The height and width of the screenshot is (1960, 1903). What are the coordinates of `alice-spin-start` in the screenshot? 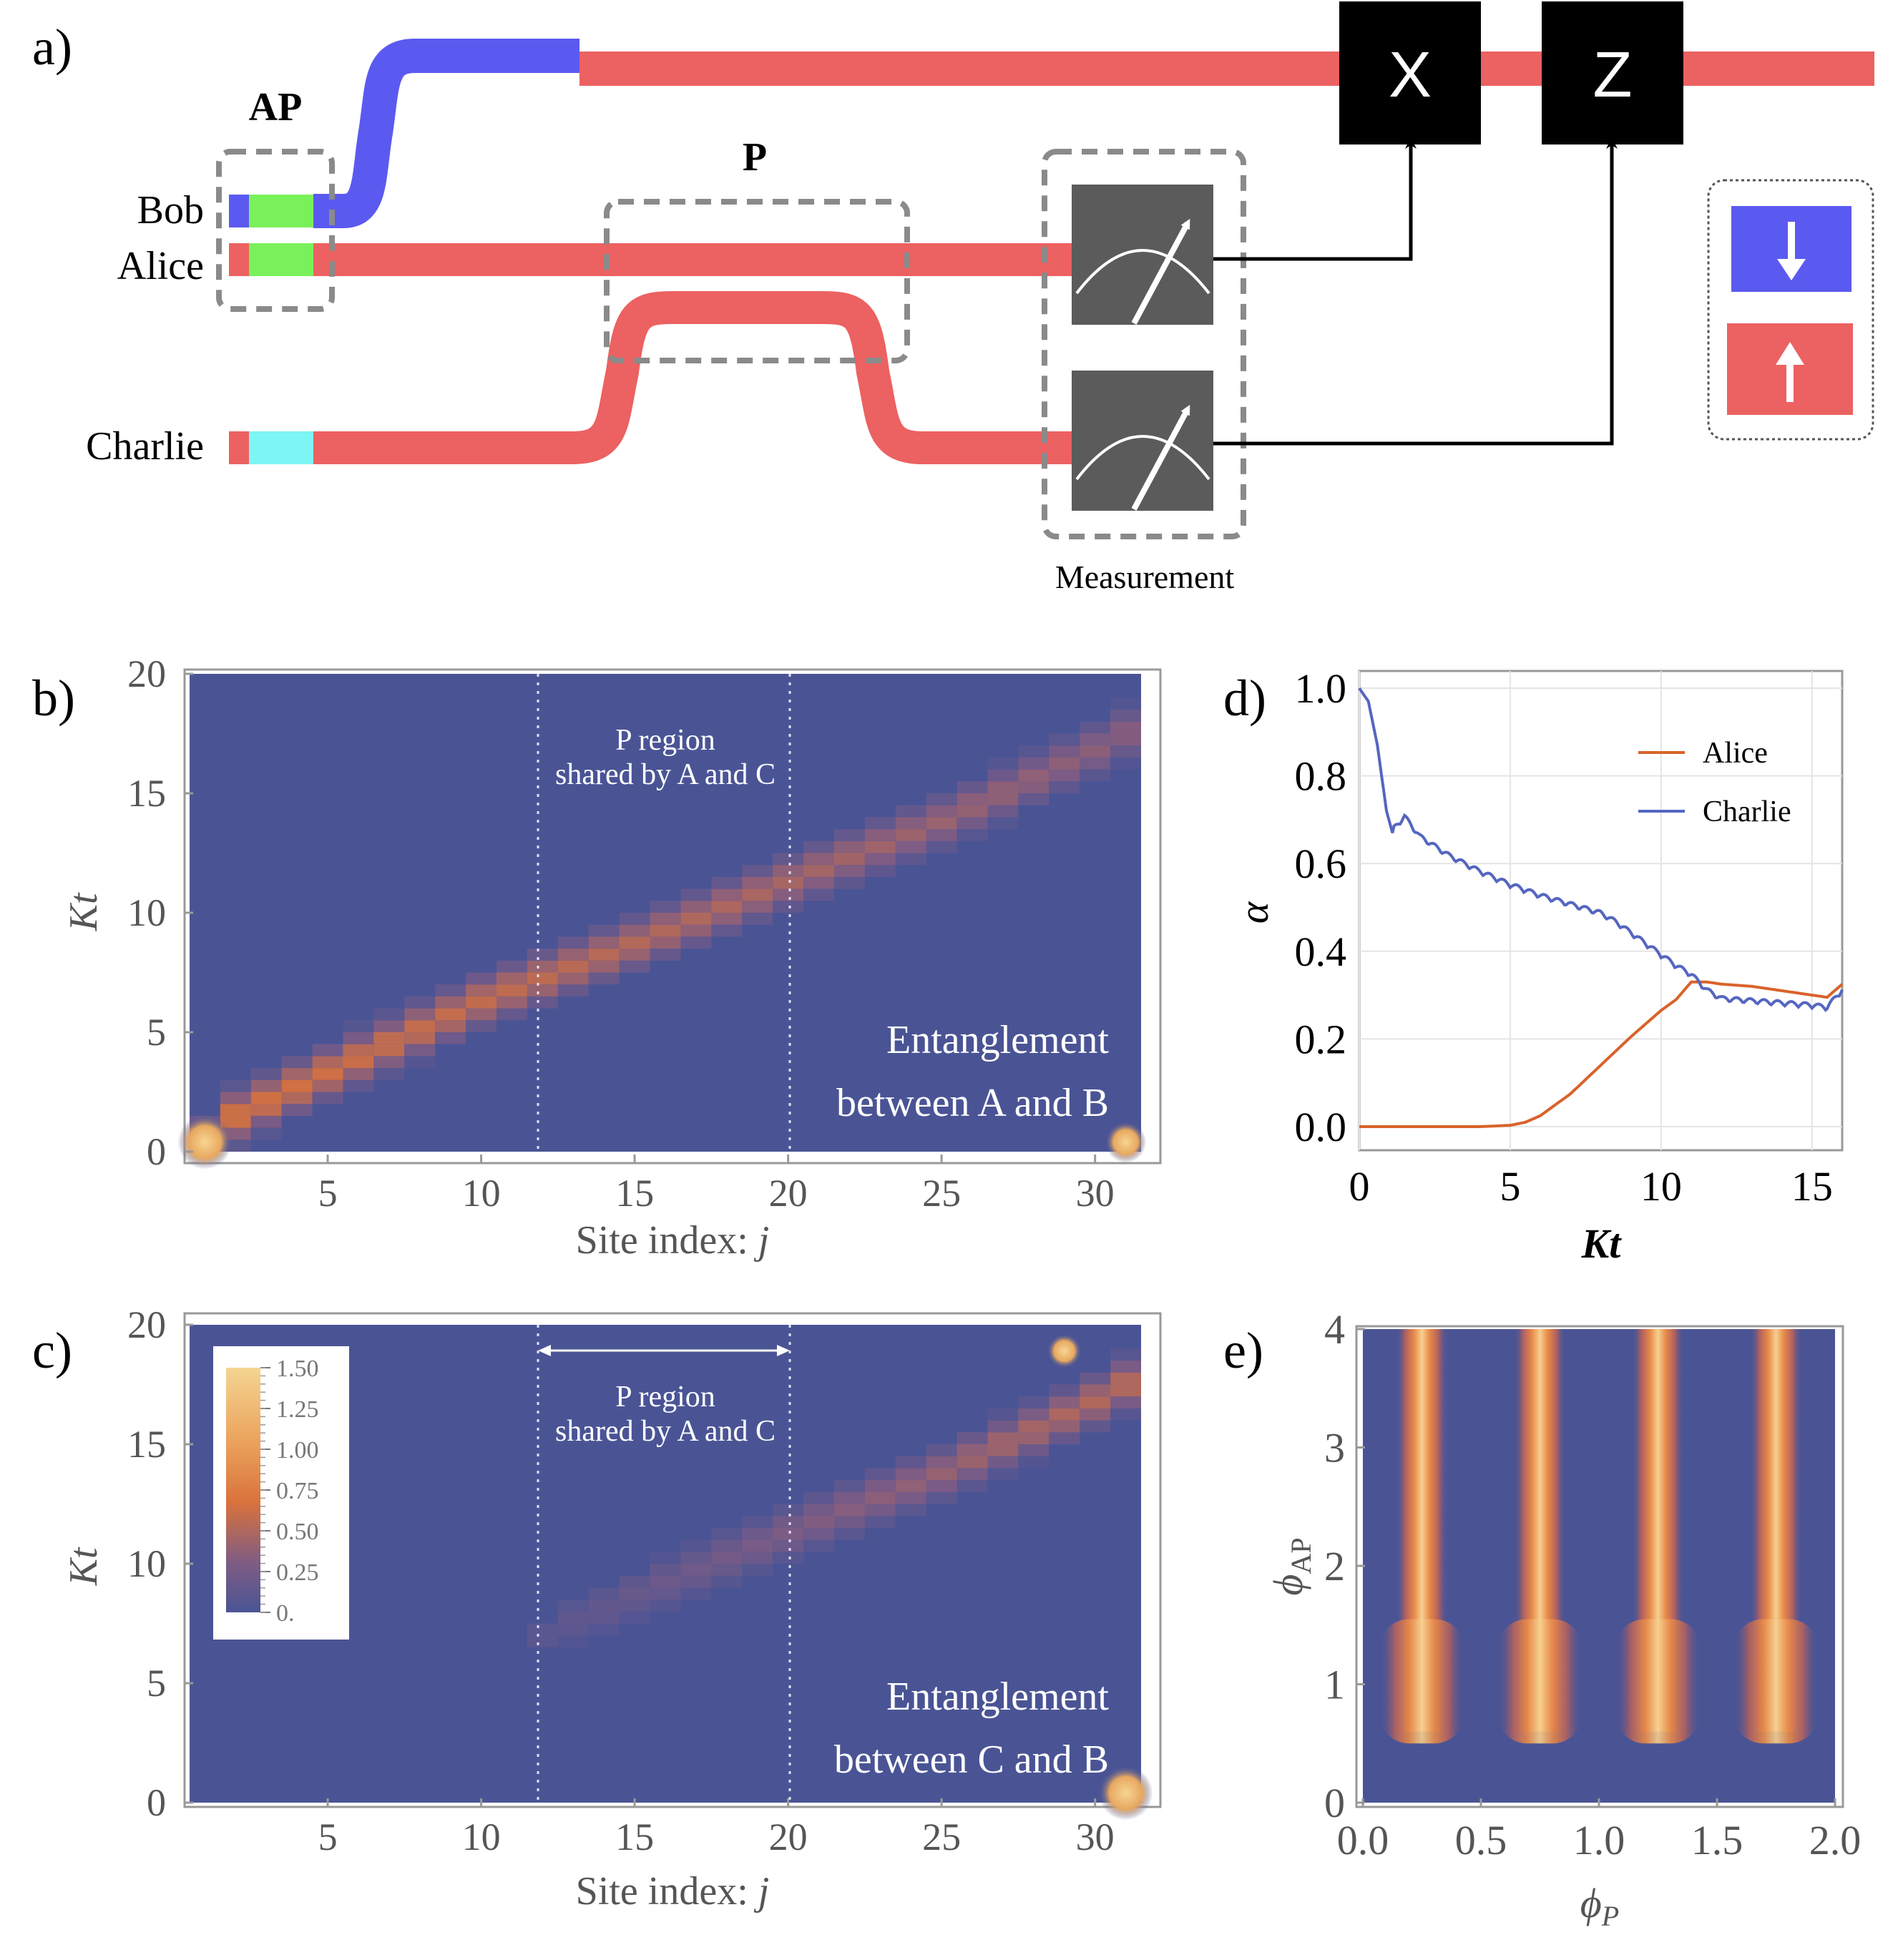 It's located at (239, 260).